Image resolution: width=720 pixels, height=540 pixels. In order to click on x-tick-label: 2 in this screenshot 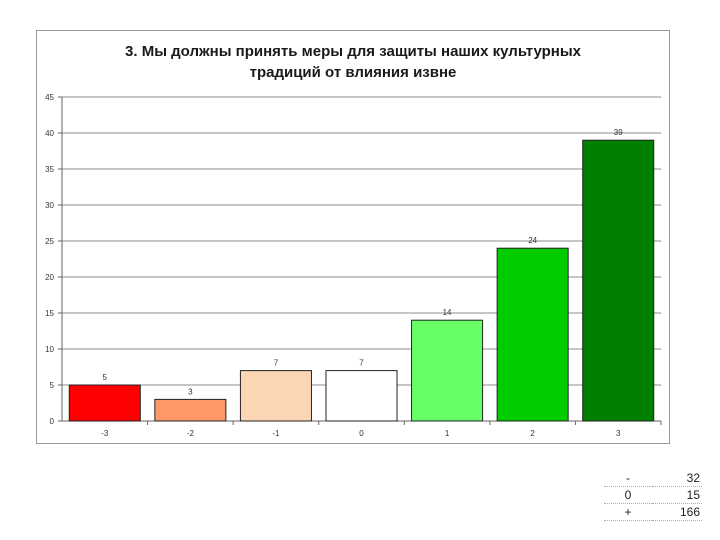, I will do `click(532, 433)`.